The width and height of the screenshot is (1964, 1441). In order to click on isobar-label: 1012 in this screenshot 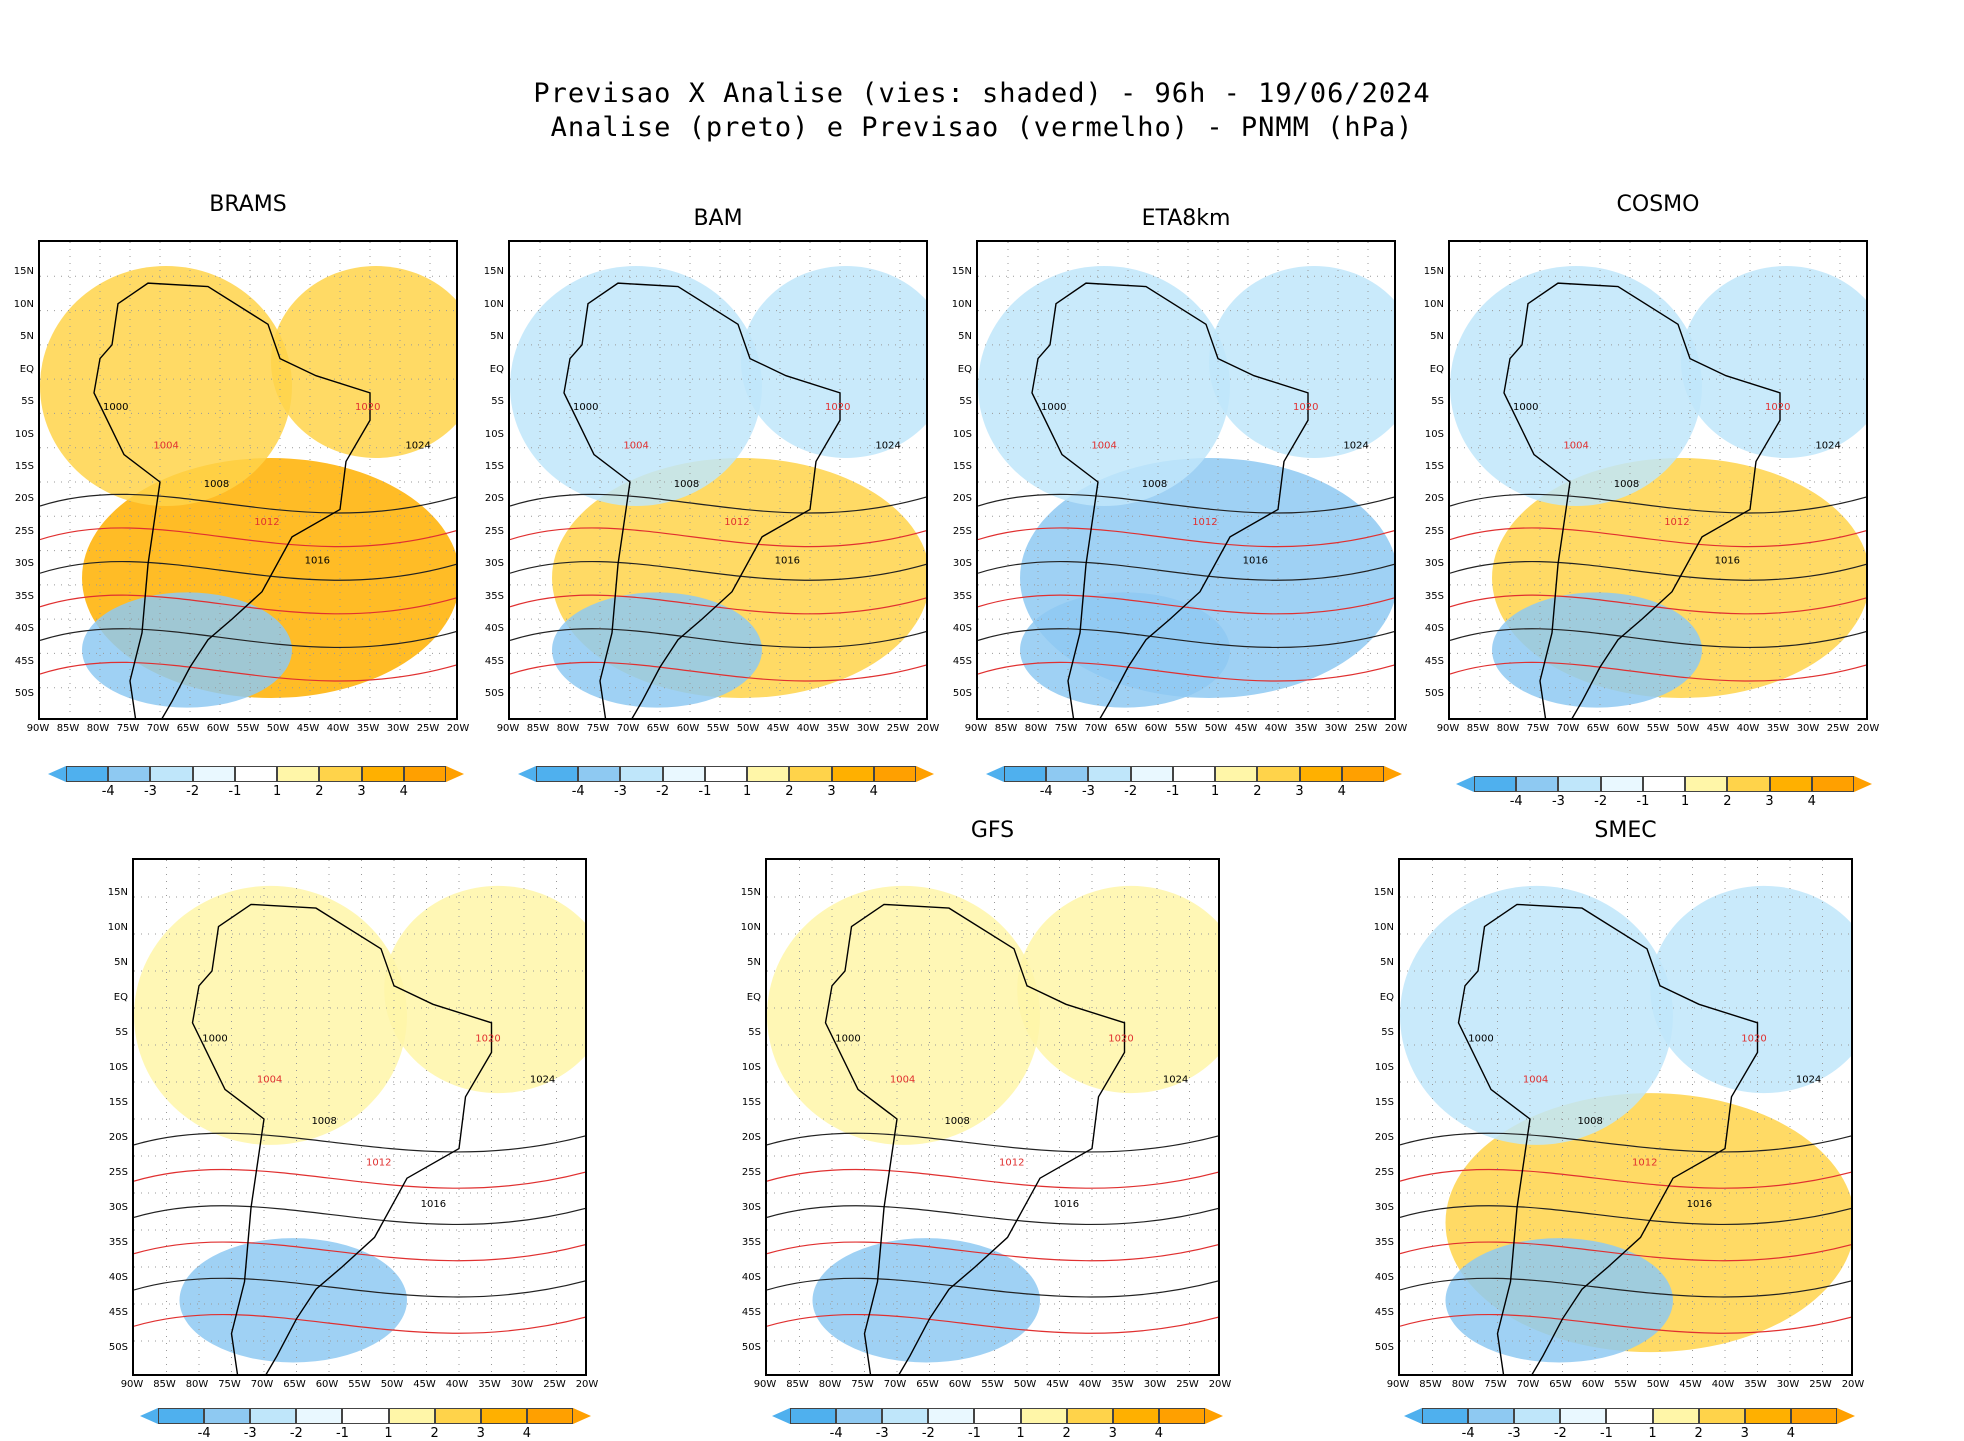, I will do `click(1676, 522)`.